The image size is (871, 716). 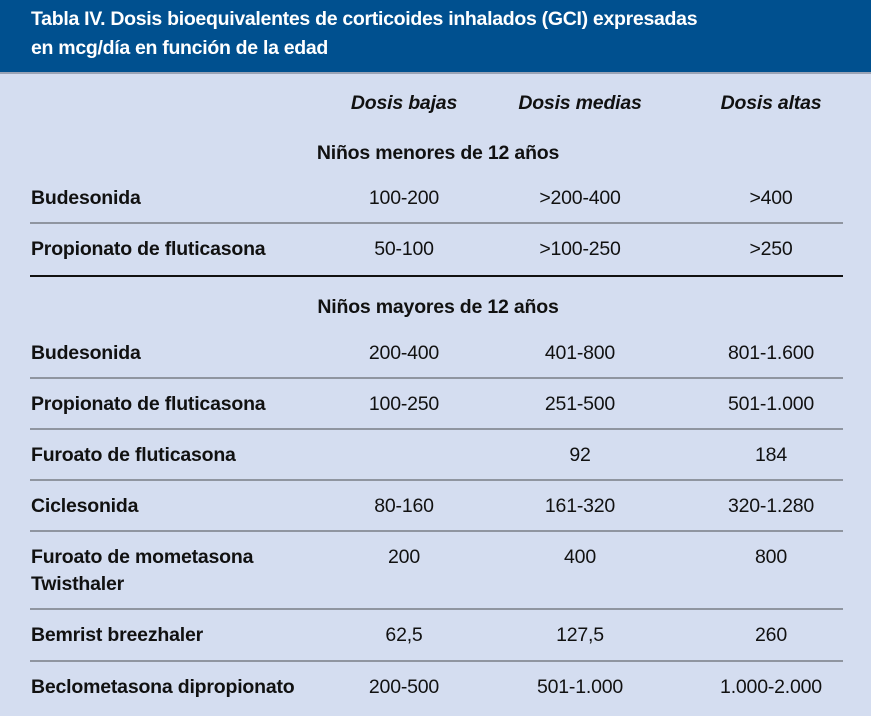 What do you see at coordinates (404, 506) in the screenshot?
I see `dose-low: 80-160` at bounding box center [404, 506].